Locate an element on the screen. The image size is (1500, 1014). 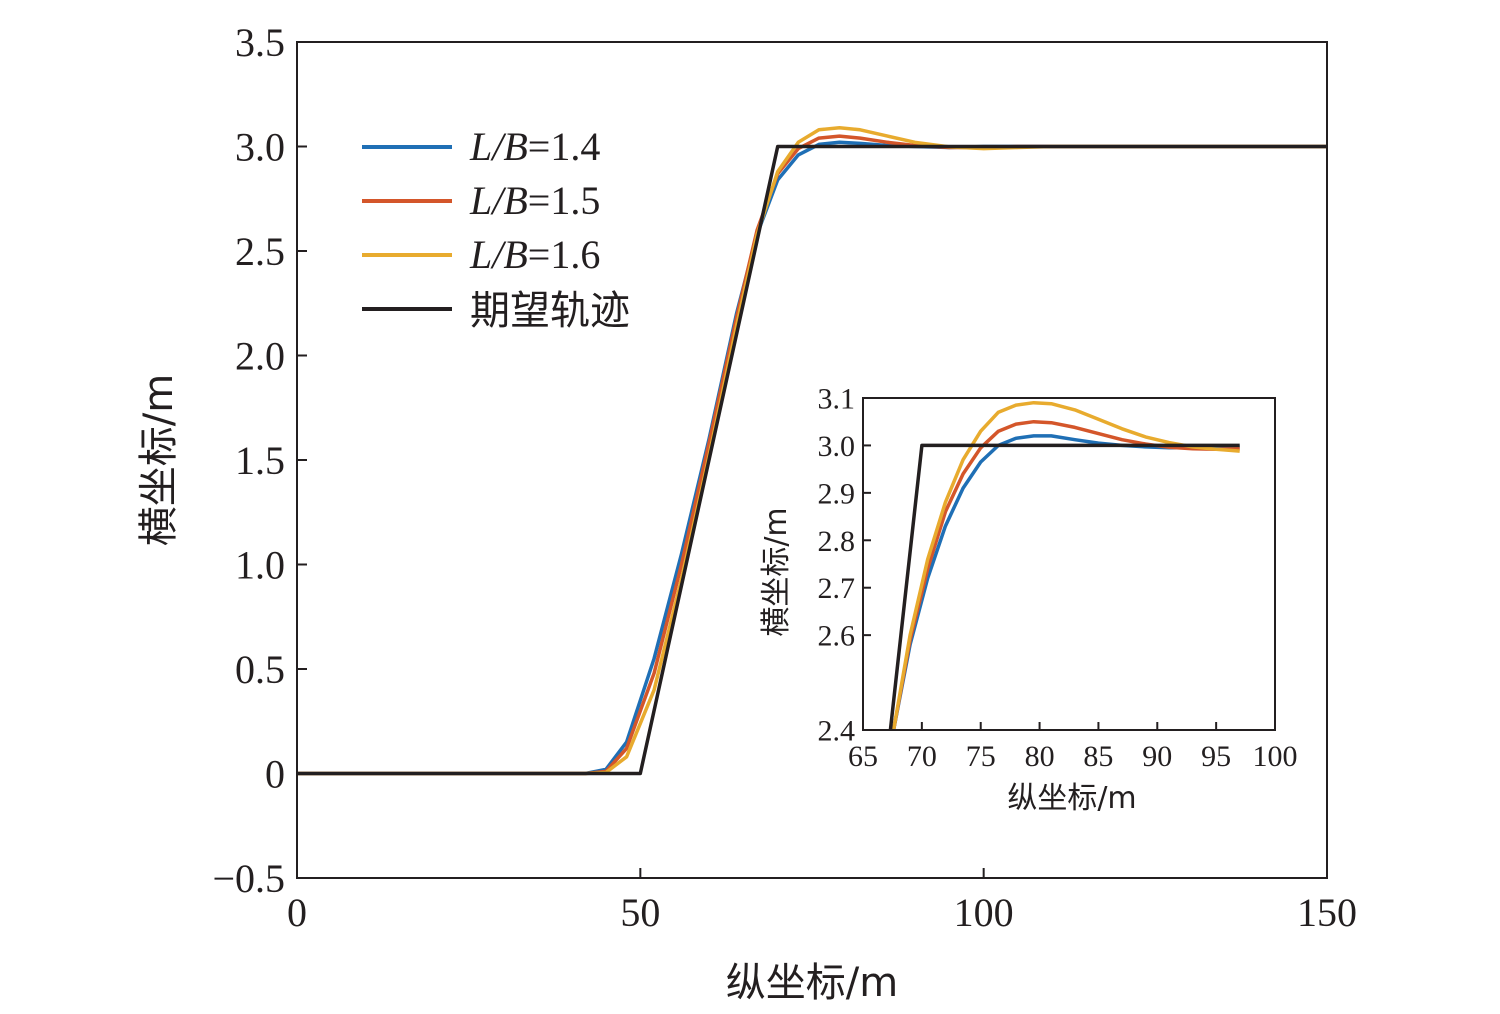
inset-x-tick-label: 75 is located at coordinates (981, 756).